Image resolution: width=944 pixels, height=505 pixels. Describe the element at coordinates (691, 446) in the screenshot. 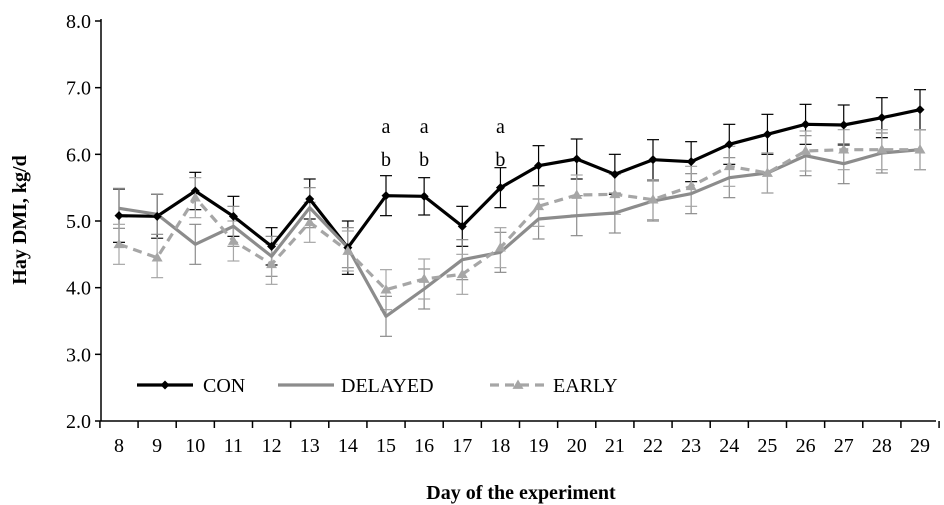

I see `x-tick-label: 23` at that location.